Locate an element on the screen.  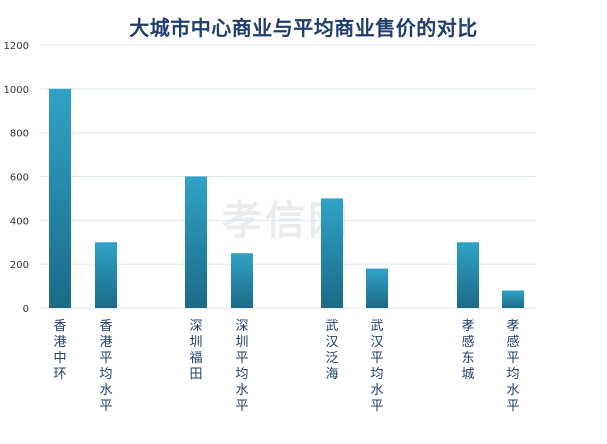
y-tick-label: 0 is located at coordinates (26, 309).